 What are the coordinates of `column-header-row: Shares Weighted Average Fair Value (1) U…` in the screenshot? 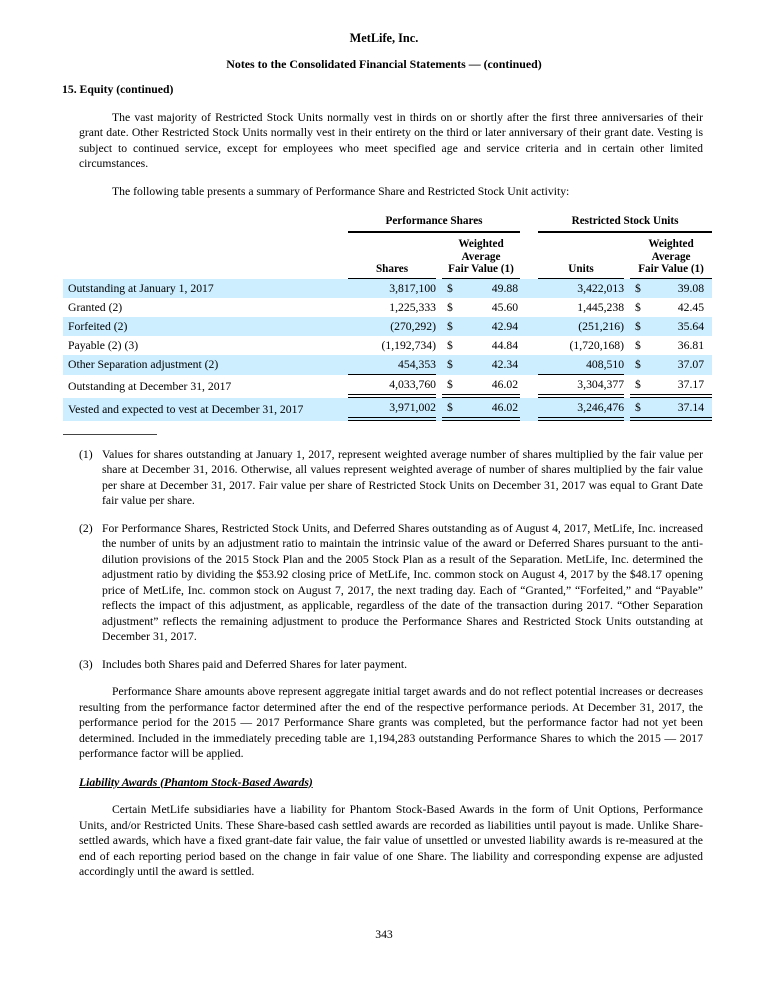 It's located at (388, 256).